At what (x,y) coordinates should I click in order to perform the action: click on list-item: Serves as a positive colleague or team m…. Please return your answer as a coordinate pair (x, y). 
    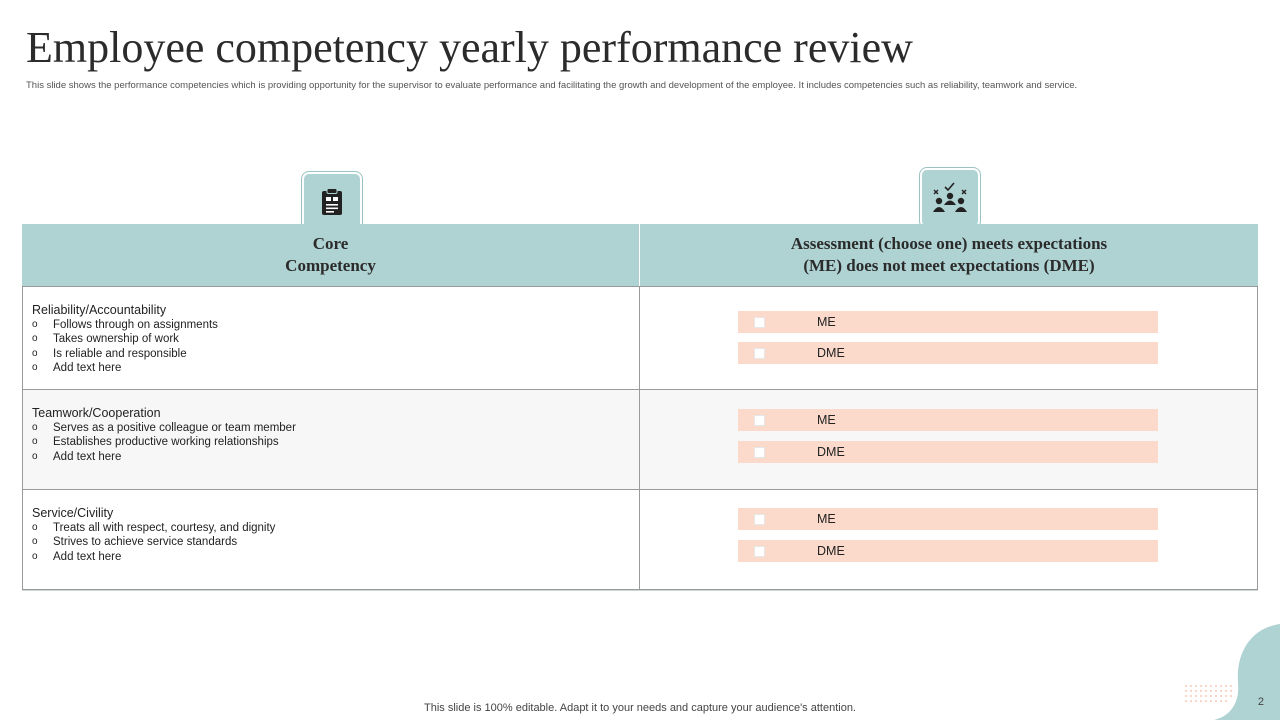
    Looking at the image, I should click on (335, 428).